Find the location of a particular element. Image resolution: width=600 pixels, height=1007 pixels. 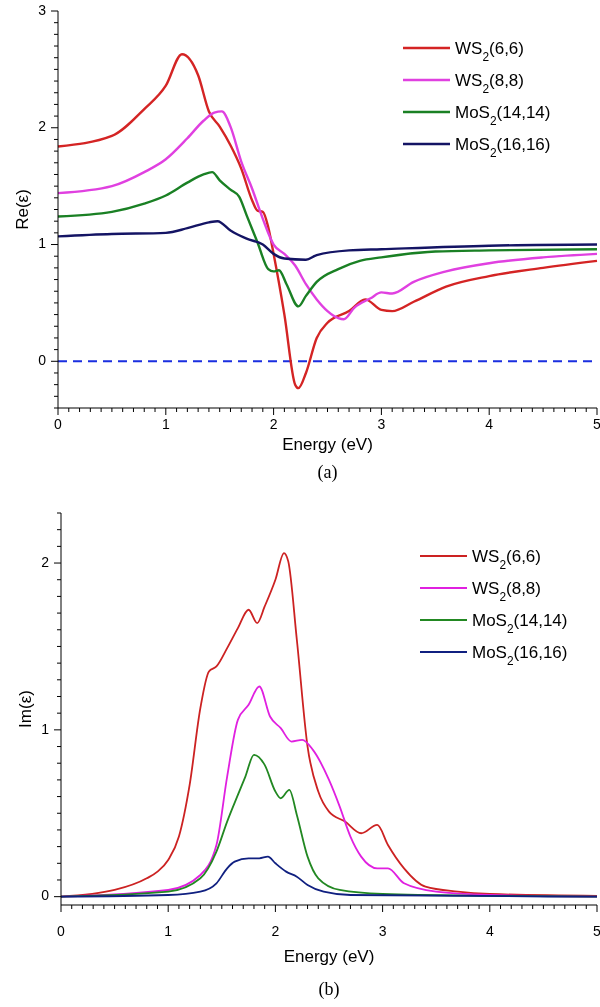

y-axis-title: Re(ε) is located at coordinates (22, 209).